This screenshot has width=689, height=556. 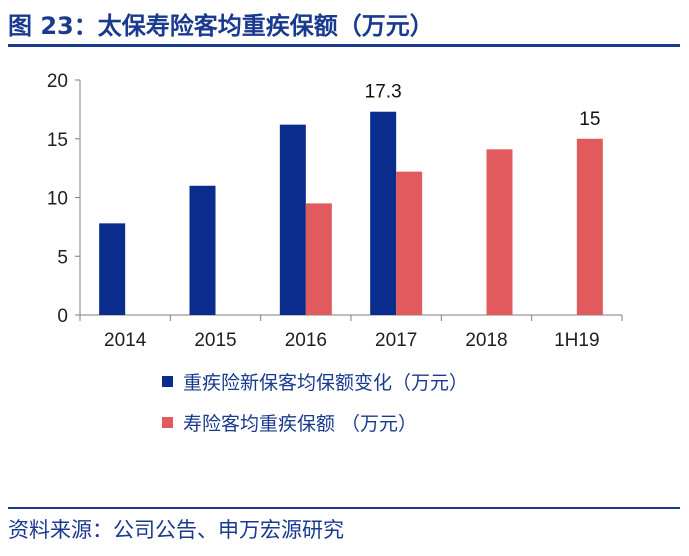 What do you see at coordinates (589, 226) in the screenshot?
I see `bar-series-2-1H19` at bounding box center [589, 226].